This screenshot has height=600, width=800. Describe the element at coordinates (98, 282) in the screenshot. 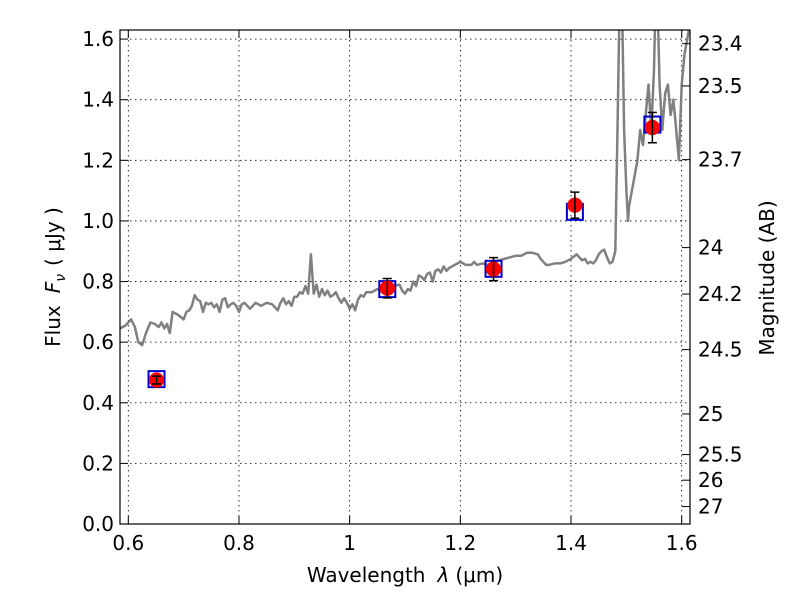

I see `y-tick-label: 0.8` at that location.